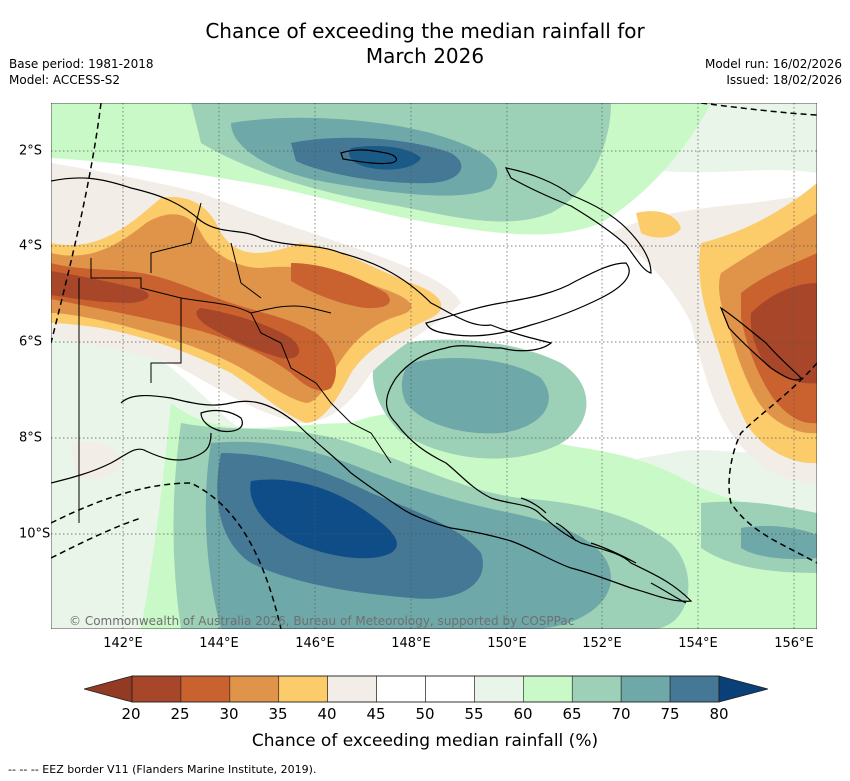 This screenshot has height=781, width=850. What do you see at coordinates (523, 714) in the screenshot?
I see `colorbar-tick: 60` at bounding box center [523, 714].